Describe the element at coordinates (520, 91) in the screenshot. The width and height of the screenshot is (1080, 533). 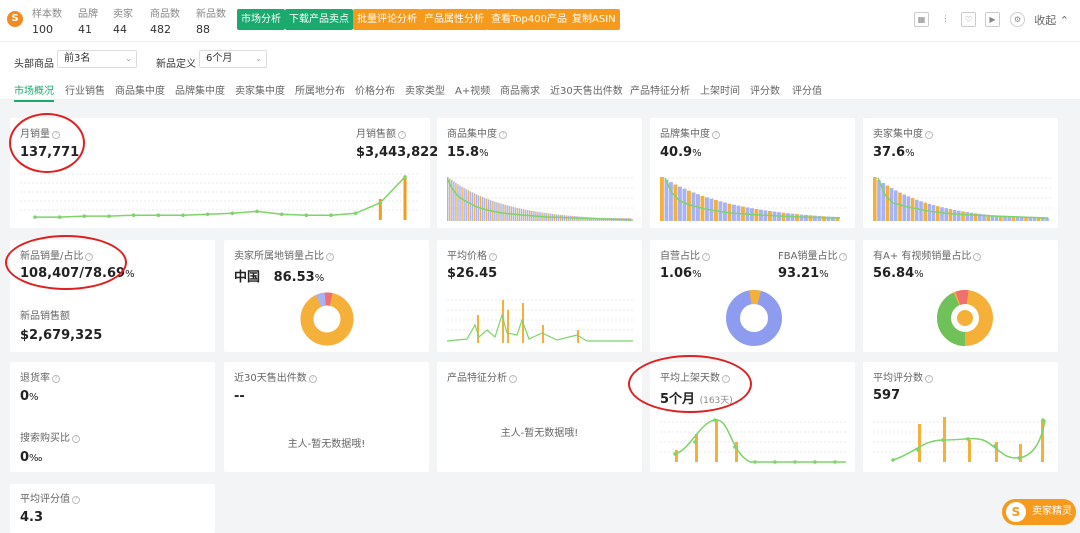
I see `tab-product-demand: 商品需求` at that location.